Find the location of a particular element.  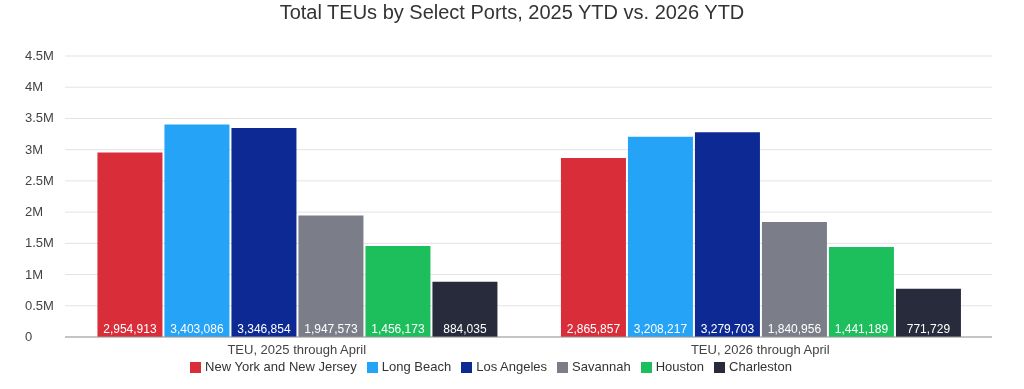

data-label: 3,403,086 is located at coordinates (197, 329).